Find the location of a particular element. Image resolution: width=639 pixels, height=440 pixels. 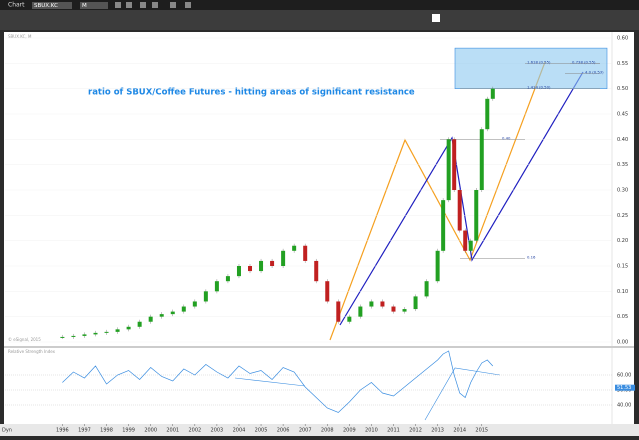

x-tick-label: 2013 is located at coordinates (437, 431).